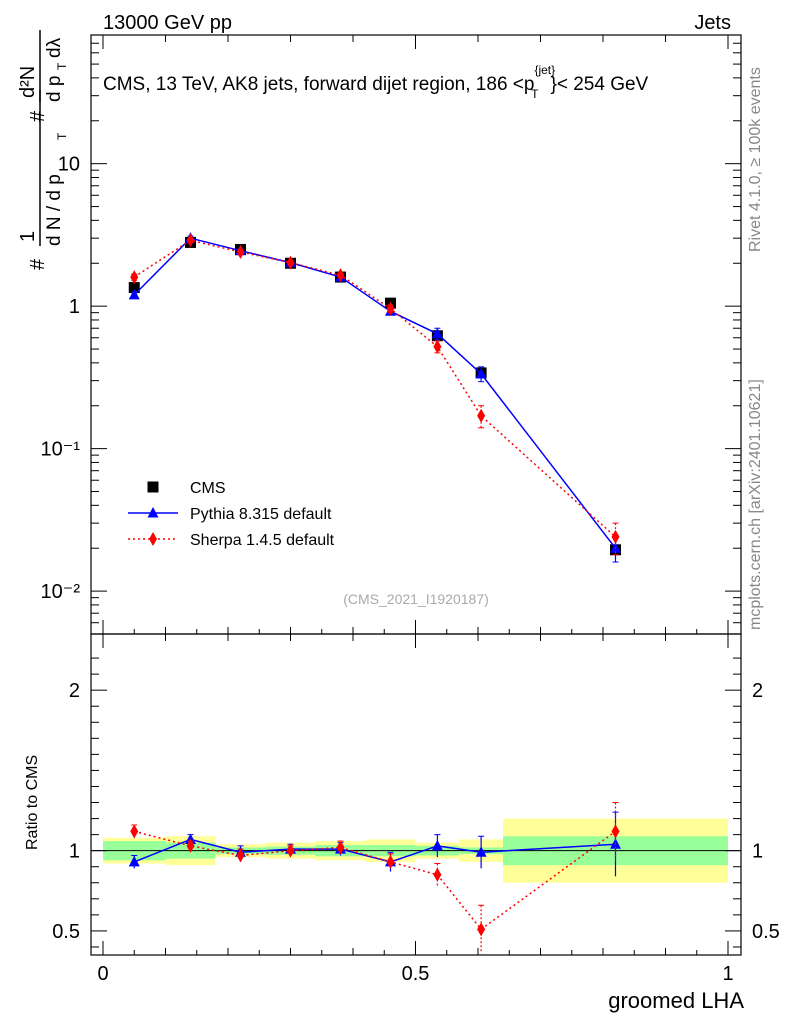 The width and height of the screenshot is (786, 1024). What do you see at coordinates (208, 488) in the screenshot?
I see `legend-label-0: CMS` at bounding box center [208, 488].